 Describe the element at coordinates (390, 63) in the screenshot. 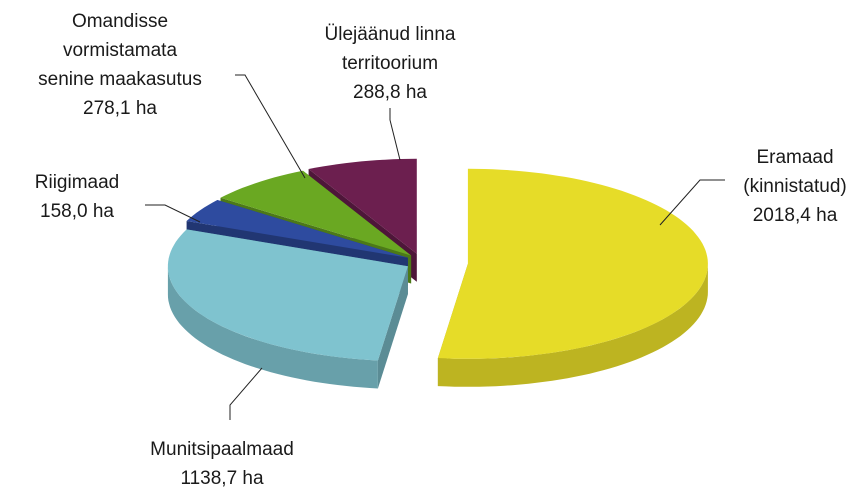

I see `slice-label: territoorium` at that location.